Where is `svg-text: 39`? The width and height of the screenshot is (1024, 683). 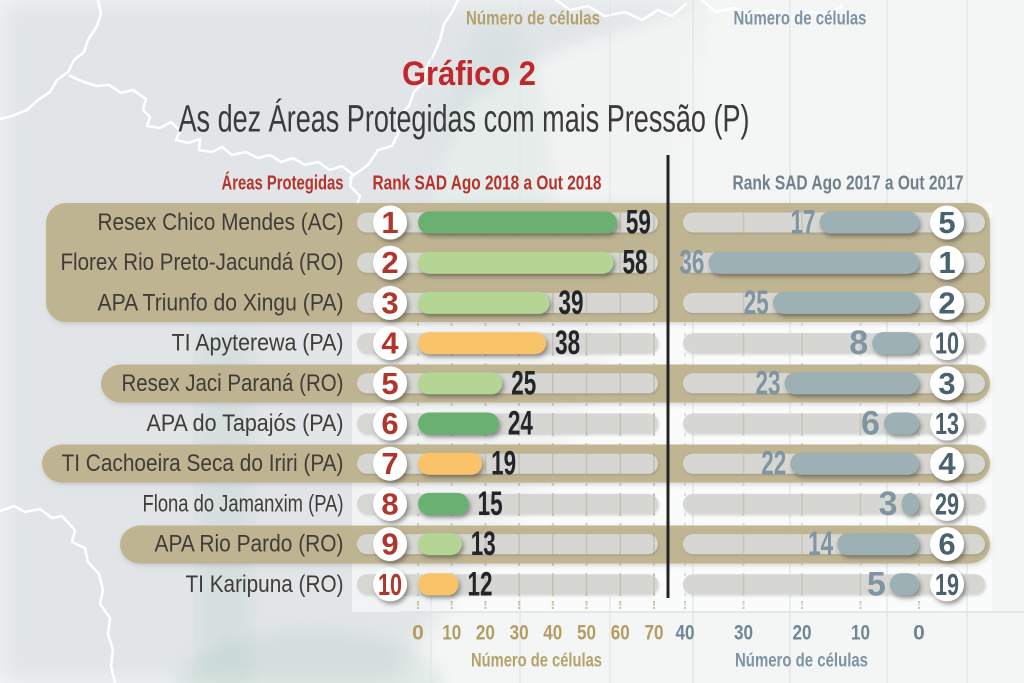
svg-text: 39 is located at coordinates (571, 303).